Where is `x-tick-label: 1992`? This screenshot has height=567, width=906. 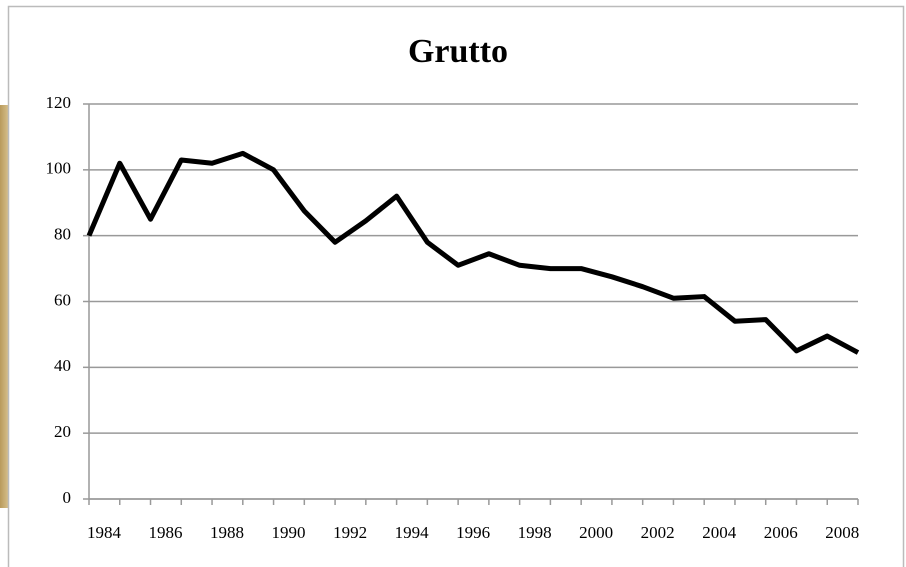 x-tick-label: 1992 is located at coordinates (350, 532).